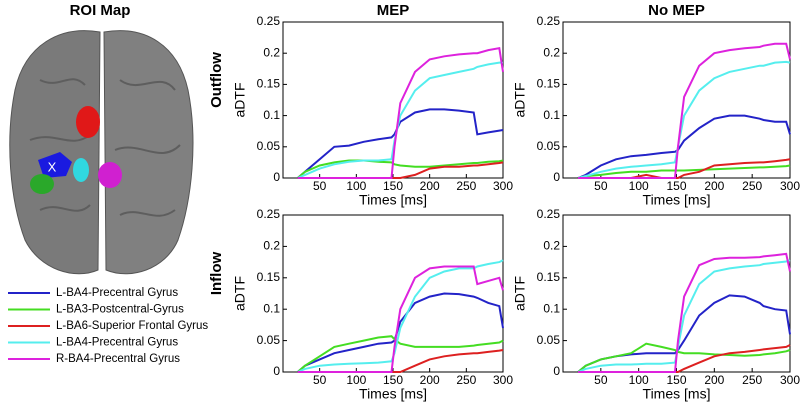 The image size is (800, 405). I want to click on legend-label: L-BA6-Superior Frontal Gyrus, so click(132, 326).